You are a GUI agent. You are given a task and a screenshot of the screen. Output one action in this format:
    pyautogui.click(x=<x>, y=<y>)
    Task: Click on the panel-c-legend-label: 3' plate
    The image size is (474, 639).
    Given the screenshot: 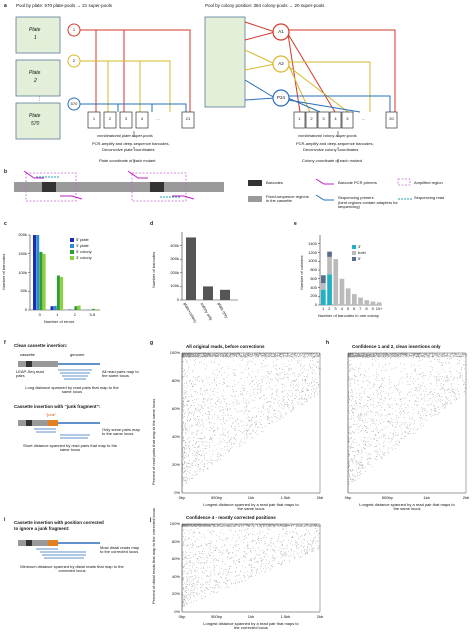 What is the action you would take?
    pyautogui.click(x=82, y=245)
    